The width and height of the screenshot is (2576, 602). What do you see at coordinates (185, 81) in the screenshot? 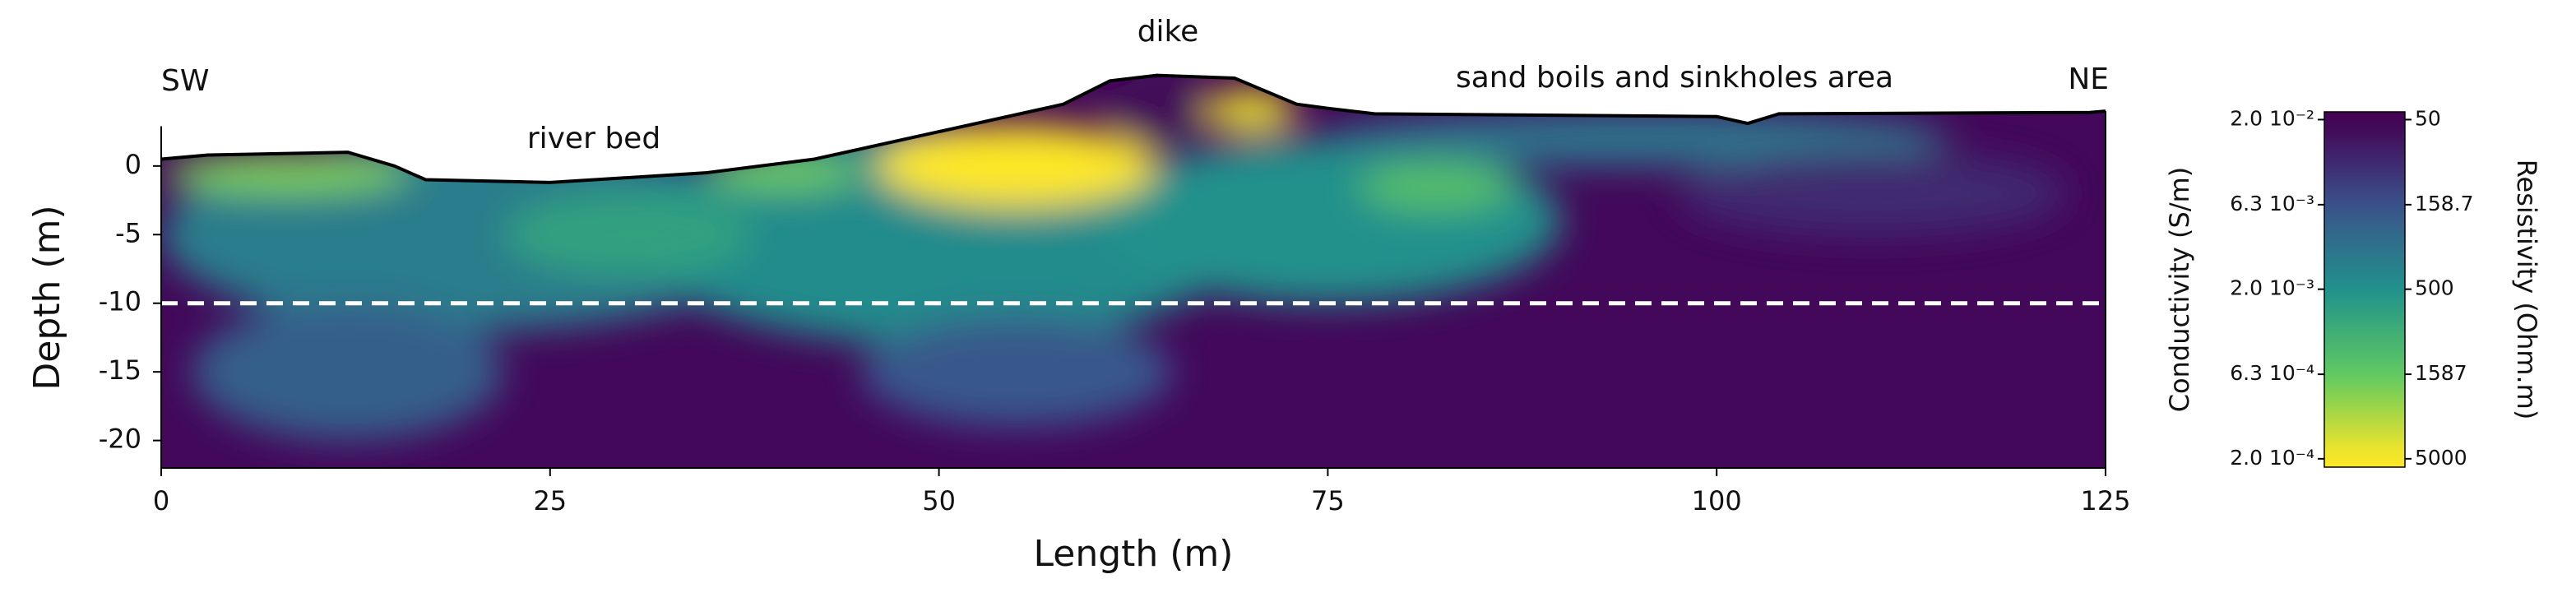
I see `annotation: SW` at bounding box center [185, 81].